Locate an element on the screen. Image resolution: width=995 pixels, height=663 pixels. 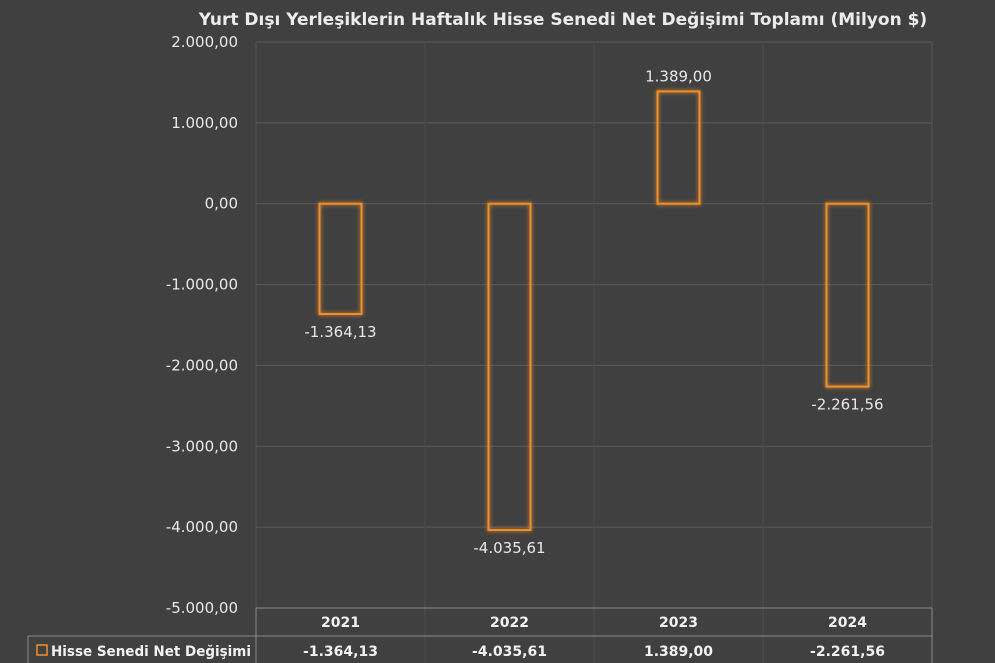
x-tick-label: 2023 is located at coordinates (678, 623).